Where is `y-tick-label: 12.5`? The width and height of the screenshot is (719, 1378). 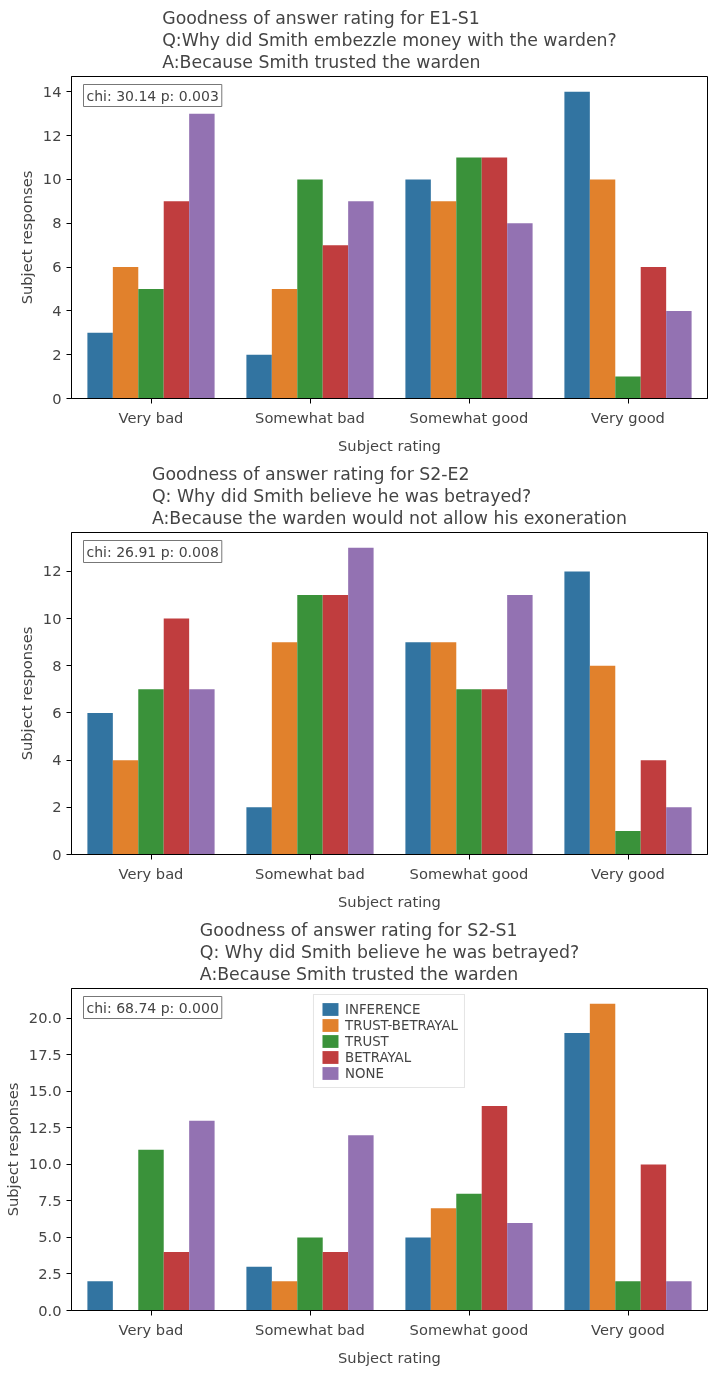
y-tick-label: 12.5 is located at coordinates (45, 1127).